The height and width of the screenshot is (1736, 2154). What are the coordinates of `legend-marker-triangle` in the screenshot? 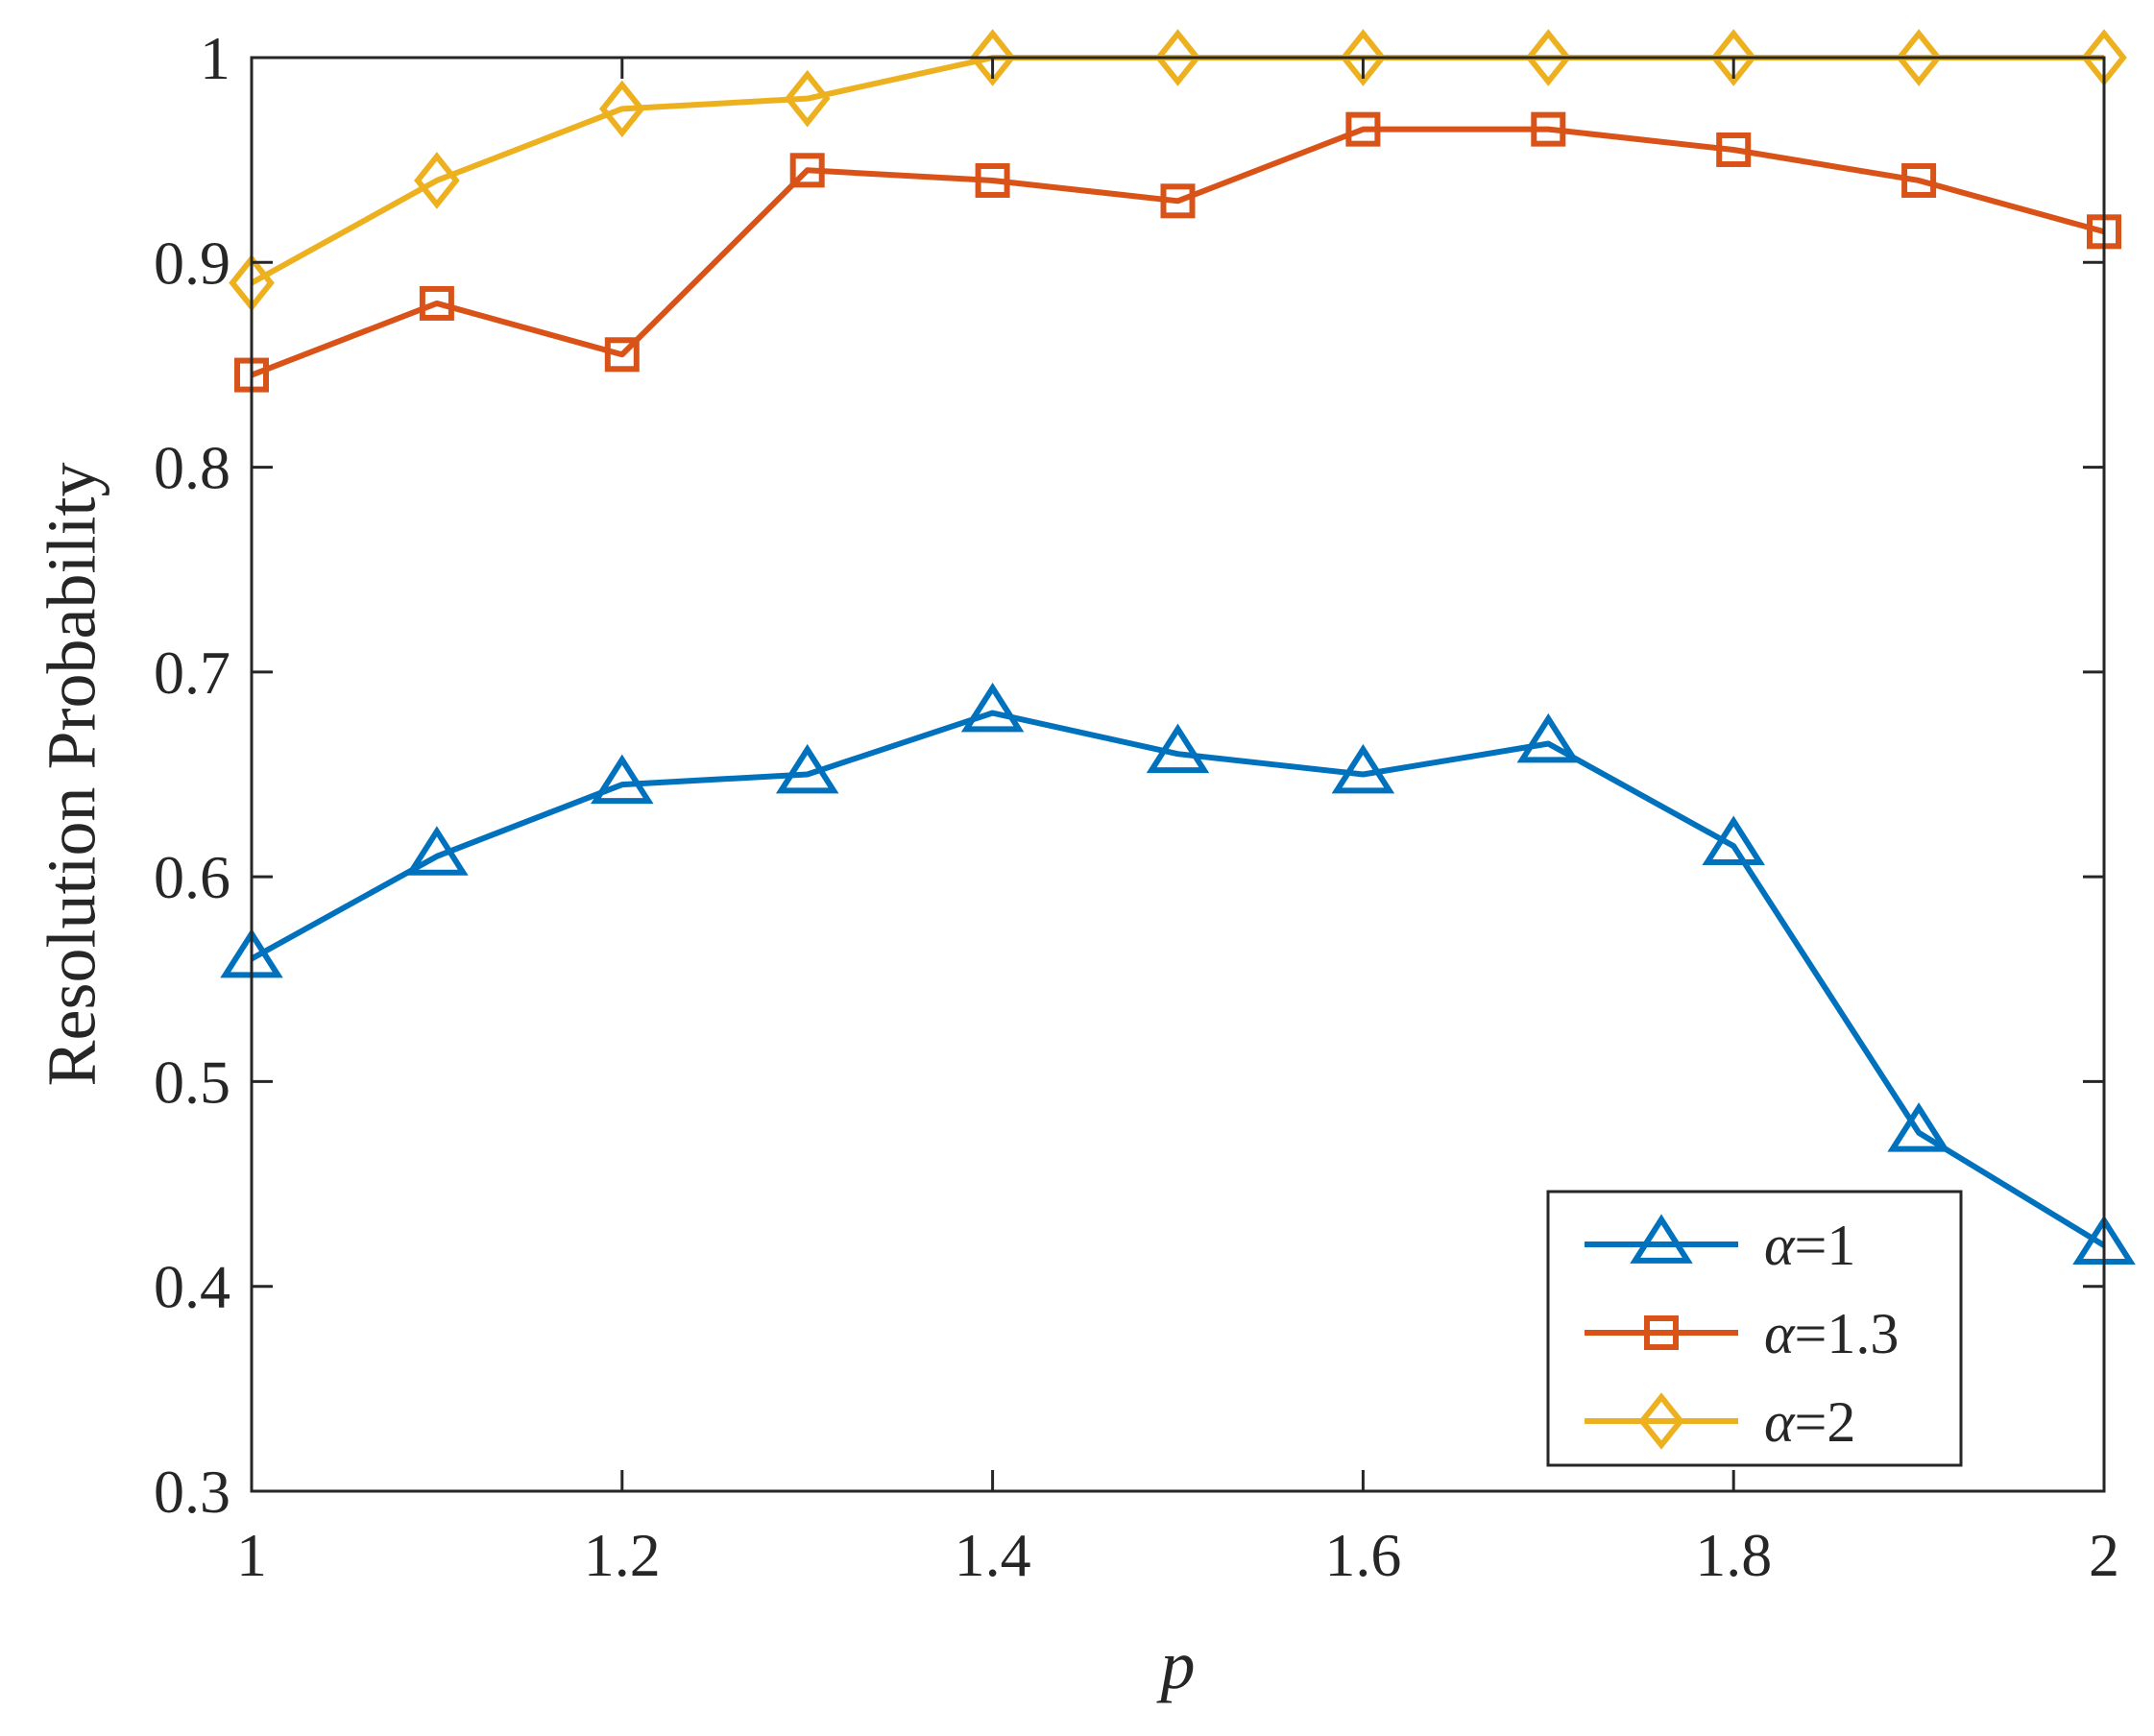 It's located at (1661, 1239).